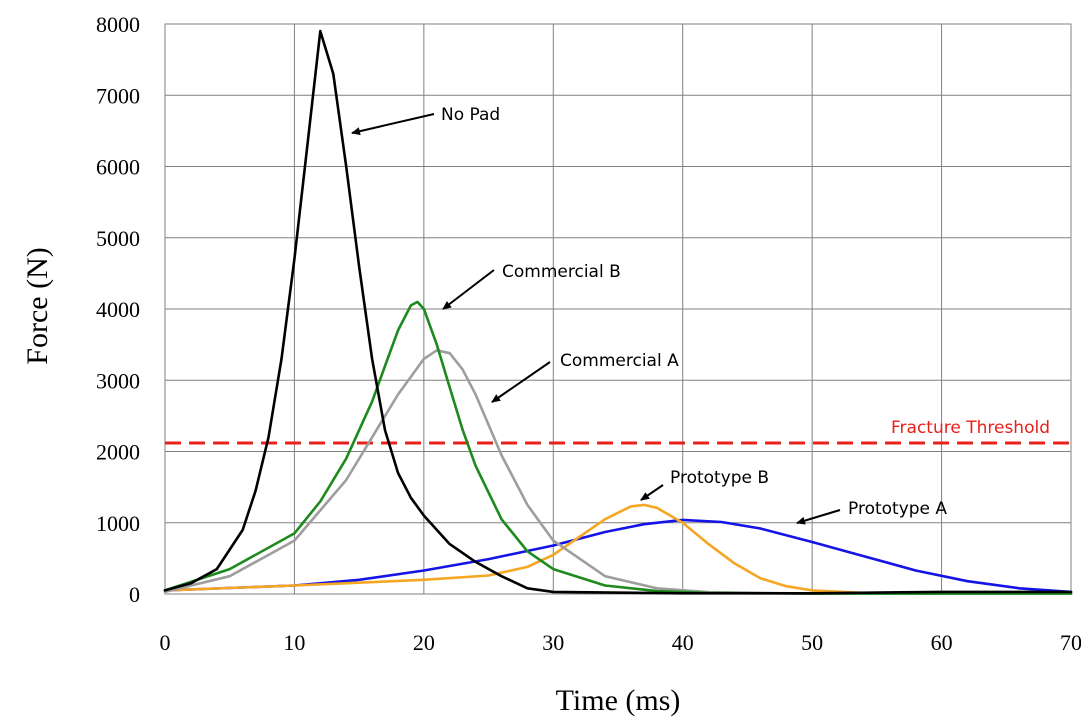  Describe the element at coordinates (970, 428) in the screenshot. I see `fracture-threshold-label: Fracture Threshold` at that location.